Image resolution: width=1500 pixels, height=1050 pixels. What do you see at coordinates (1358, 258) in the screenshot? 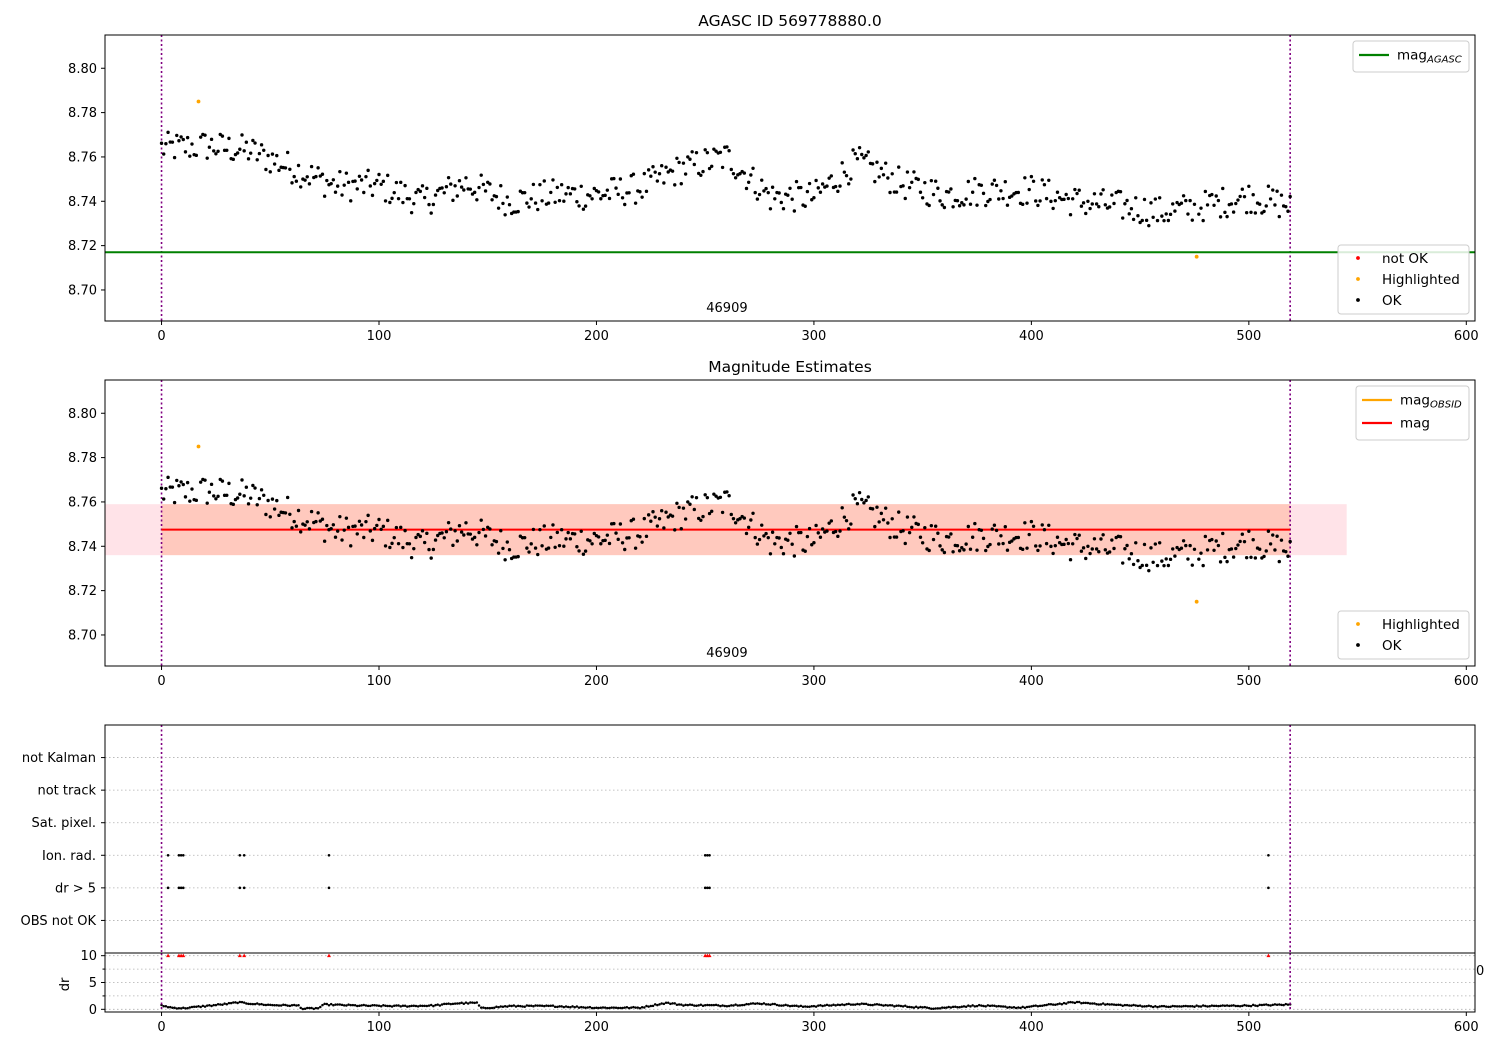
I see `legend-point-swatch` at bounding box center [1358, 258].